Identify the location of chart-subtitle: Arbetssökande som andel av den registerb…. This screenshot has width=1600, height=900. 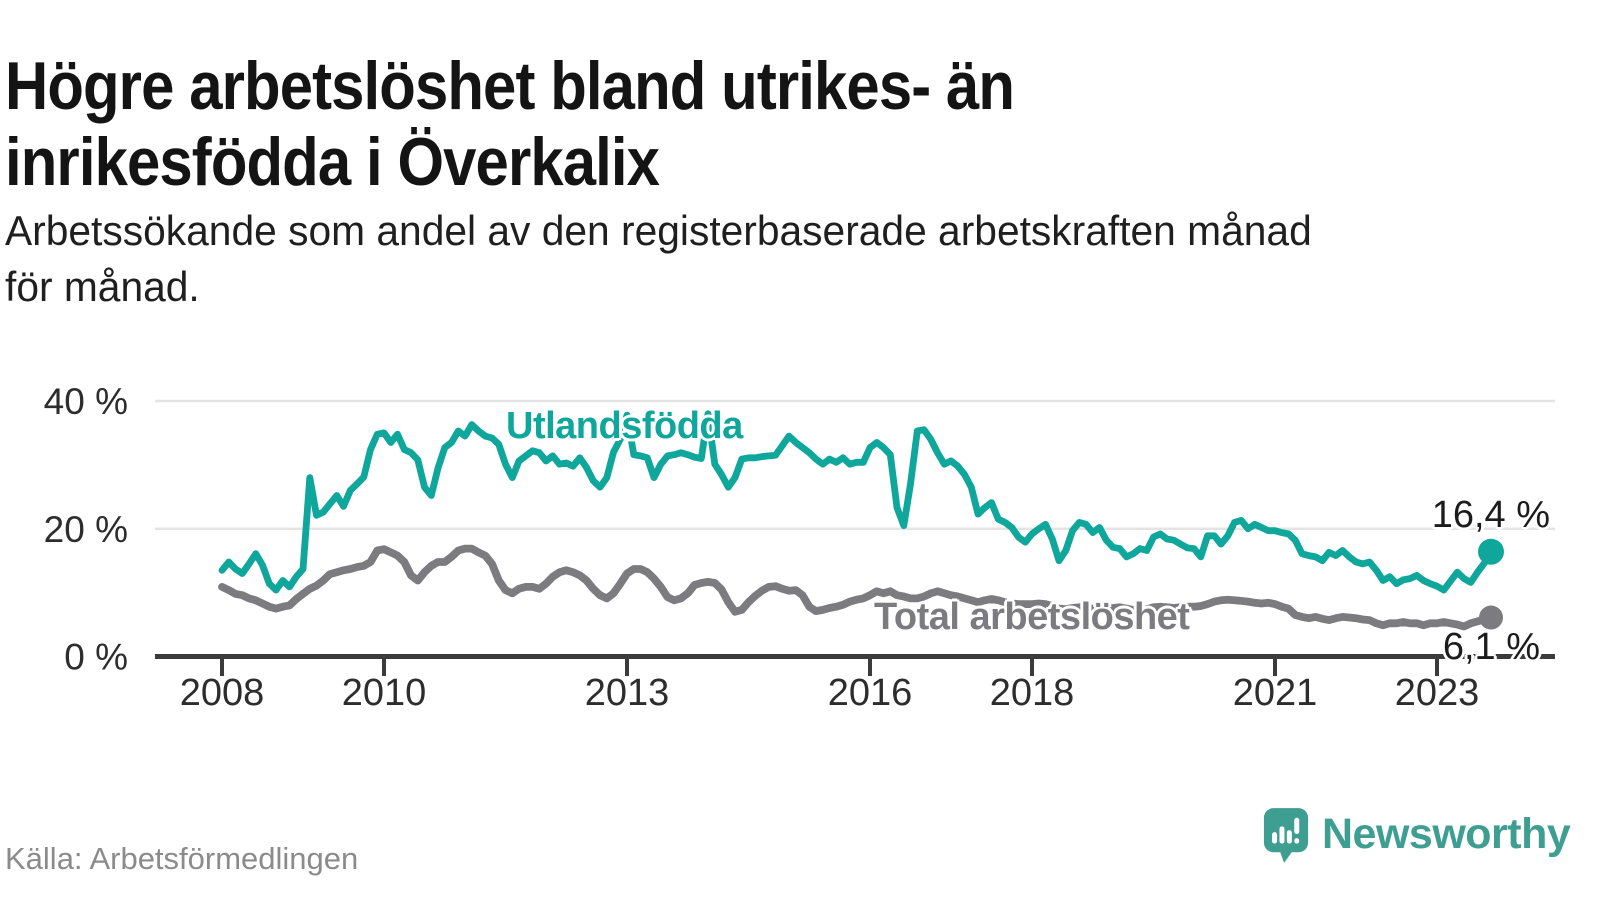
(658, 259).